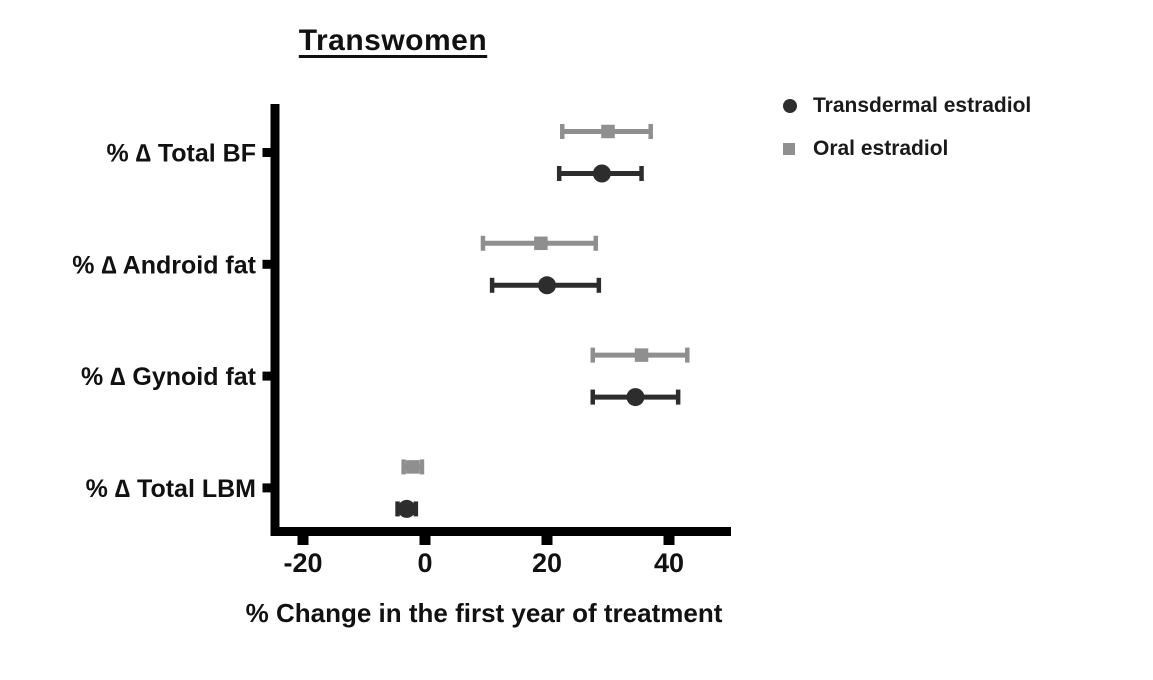 Image resolution: width=1153 pixels, height=680 pixels. I want to click on y-category-label: % ∆ Gynoid fat, so click(169, 377).